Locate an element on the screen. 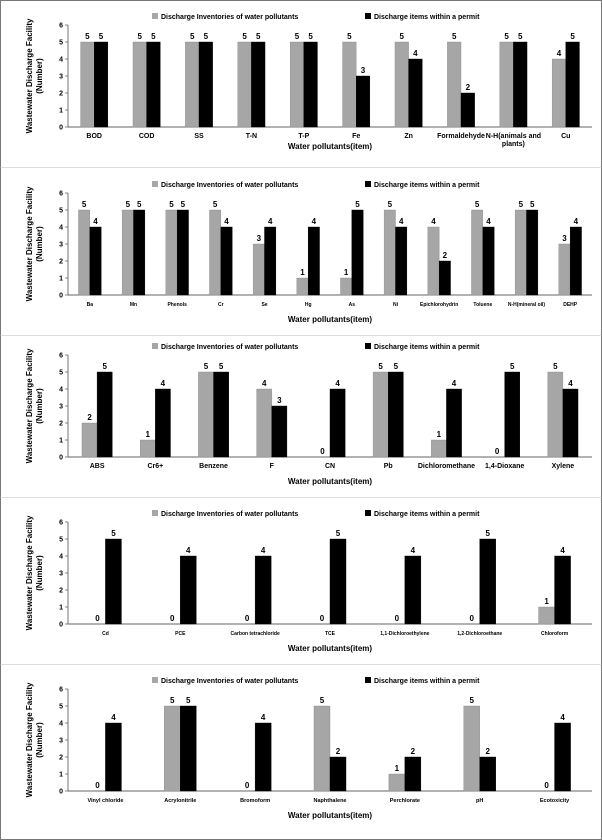 This screenshot has width=602, height=840. y-tick-label: 6 is located at coordinates (61, 26).